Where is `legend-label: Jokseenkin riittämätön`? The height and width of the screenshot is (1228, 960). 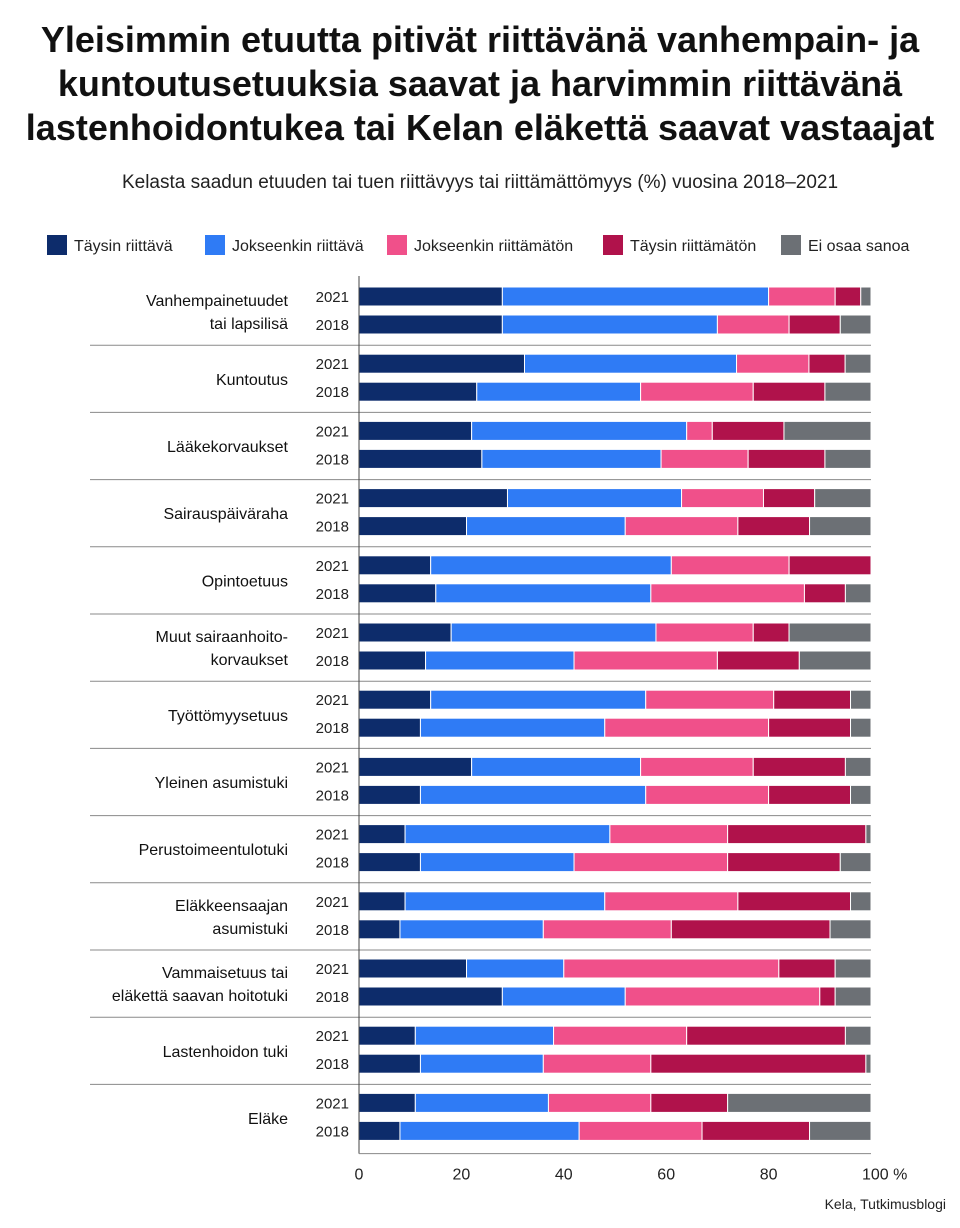
legend-label: Jokseenkin riittämätön is located at coordinates (493, 246).